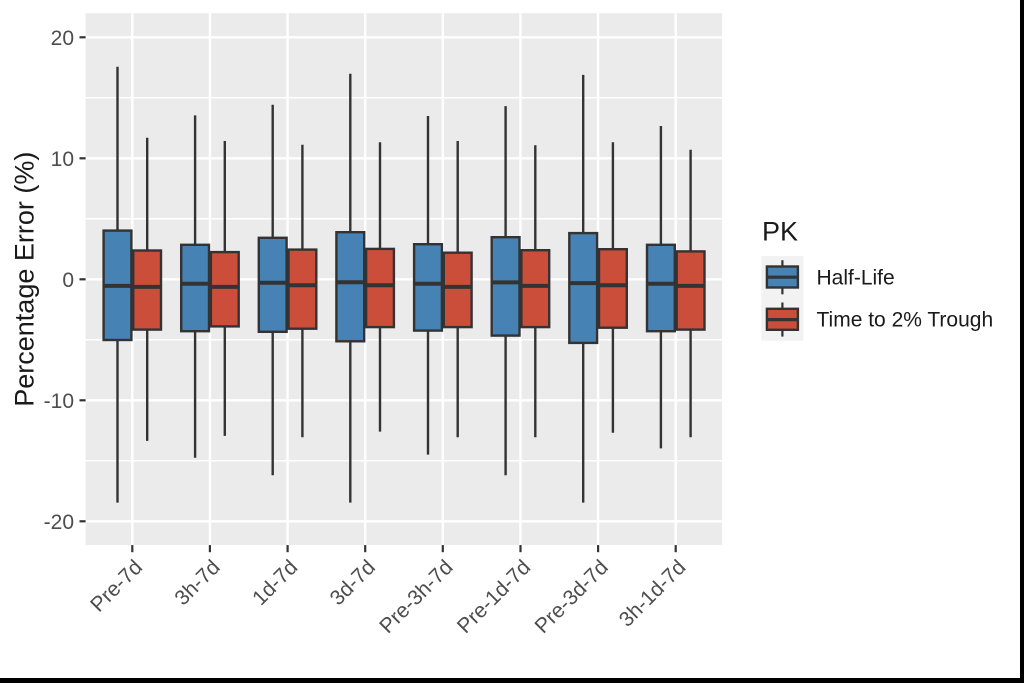 Image resolution: width=1024 pixels, height=683 pixels. I want to click on svg-text: Half-Life, so click(856, 277).